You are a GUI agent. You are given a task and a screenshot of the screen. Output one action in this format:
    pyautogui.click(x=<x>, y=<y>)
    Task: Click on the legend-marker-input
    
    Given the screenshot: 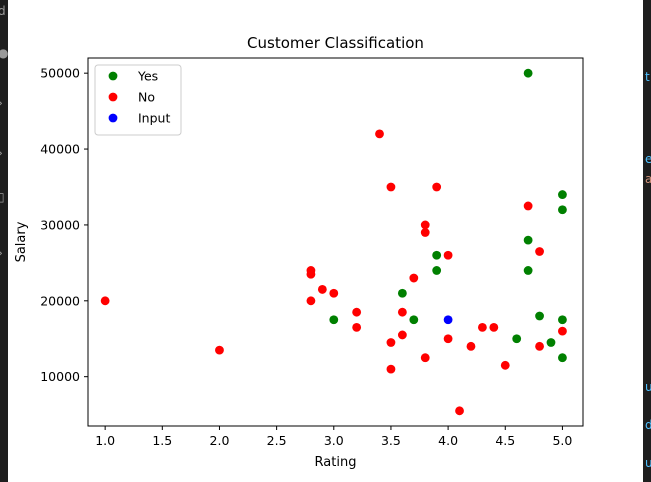 What is the action you would take?
    pyautogui.click(x=113, y=118)
    